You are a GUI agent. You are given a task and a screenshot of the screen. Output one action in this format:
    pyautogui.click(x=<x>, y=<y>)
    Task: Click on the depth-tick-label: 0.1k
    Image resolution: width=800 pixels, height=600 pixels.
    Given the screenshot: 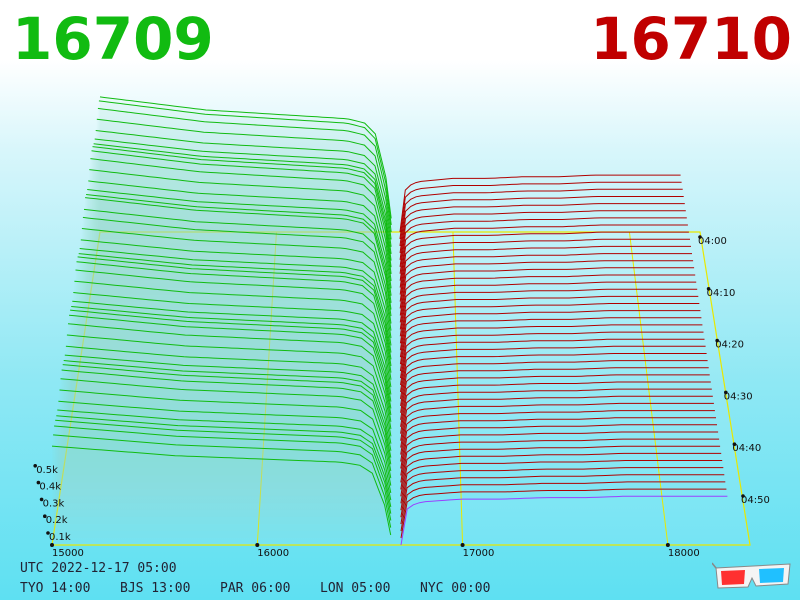 What is the action you would take?
    pyautogui.click(x=60, y=537)
    